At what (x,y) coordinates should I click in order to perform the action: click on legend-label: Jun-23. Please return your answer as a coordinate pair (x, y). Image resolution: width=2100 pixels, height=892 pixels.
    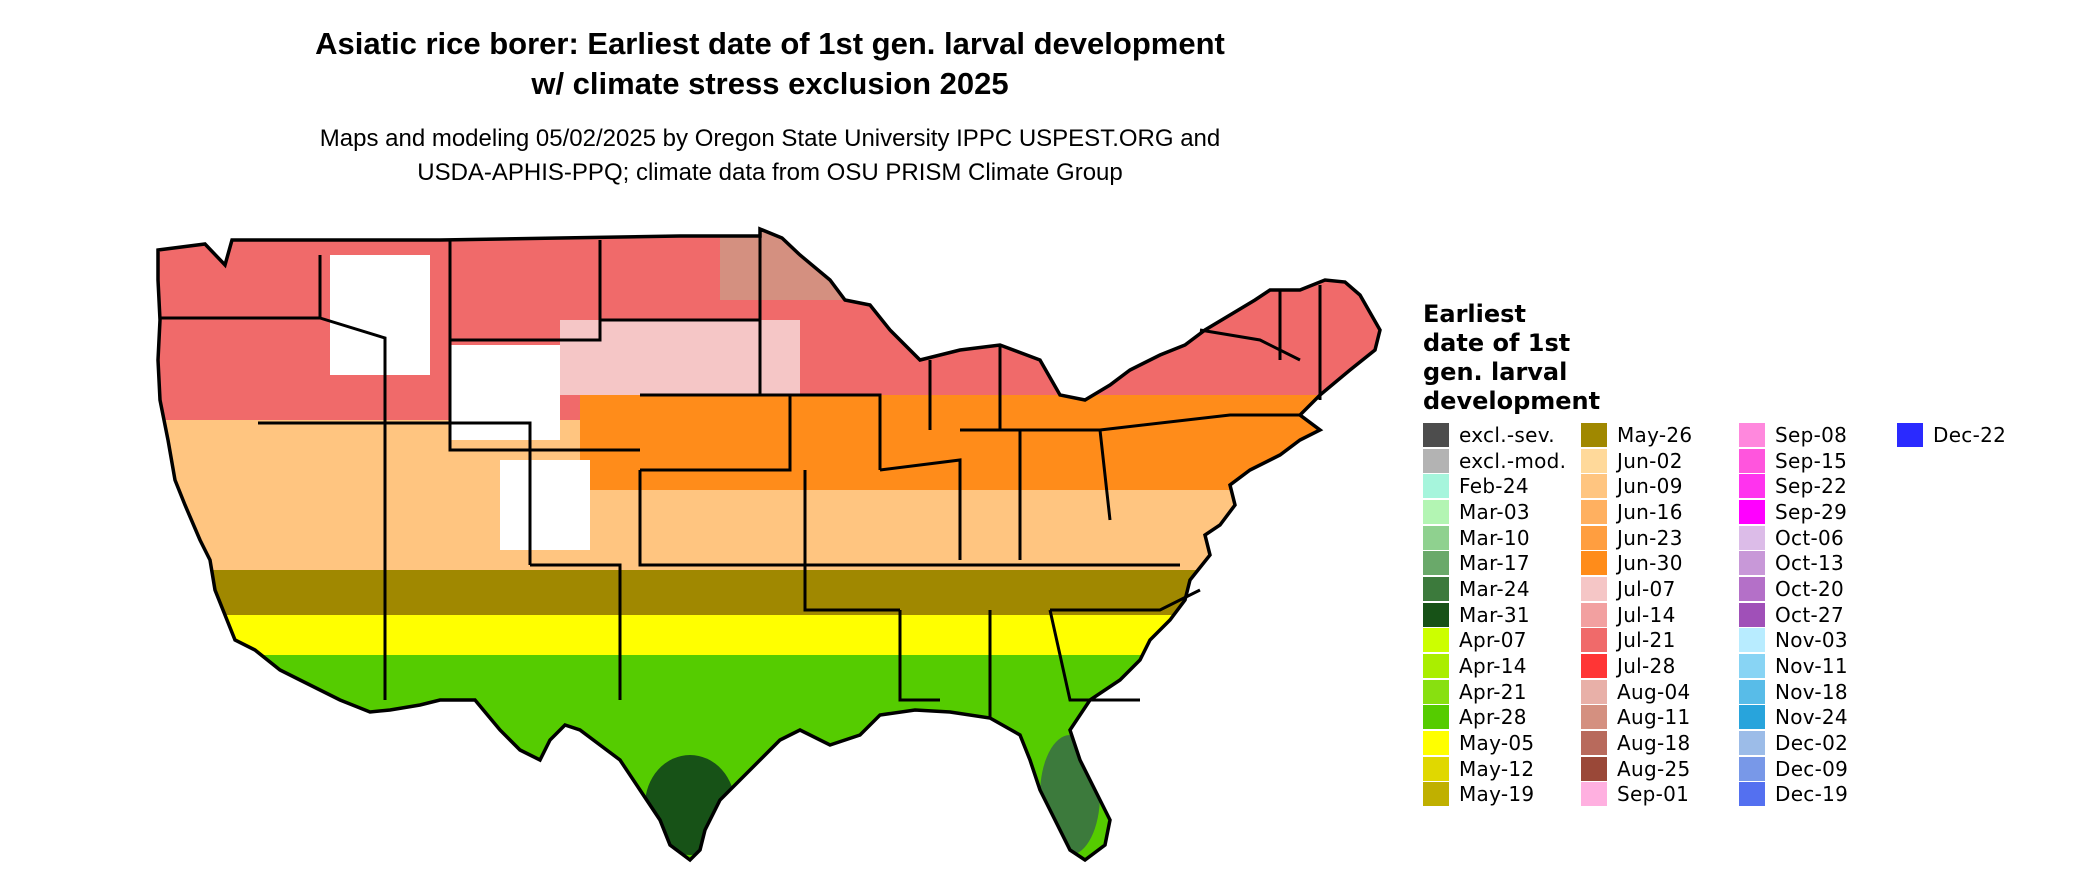
    Looking at the image, I should click on (1650, 537).